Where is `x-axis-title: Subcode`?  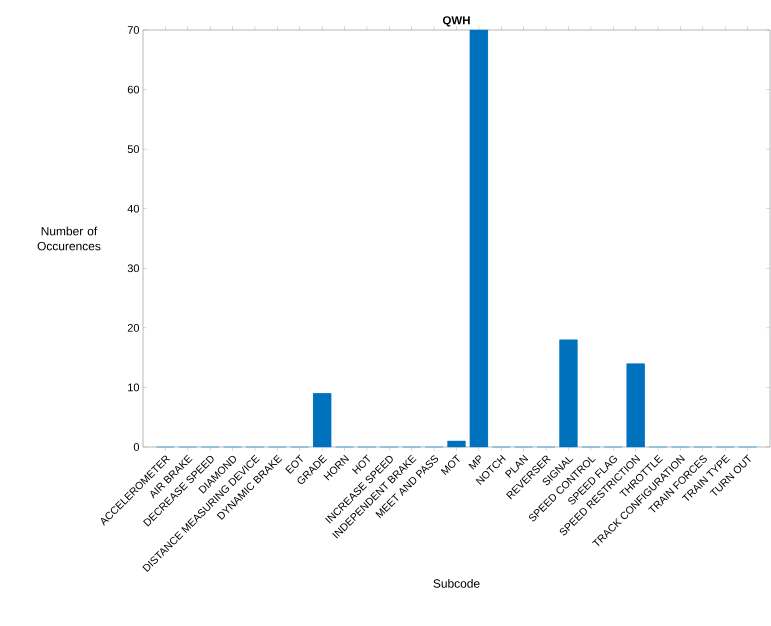 x-axis-title: Subcode is located at coordinates (456, 583).